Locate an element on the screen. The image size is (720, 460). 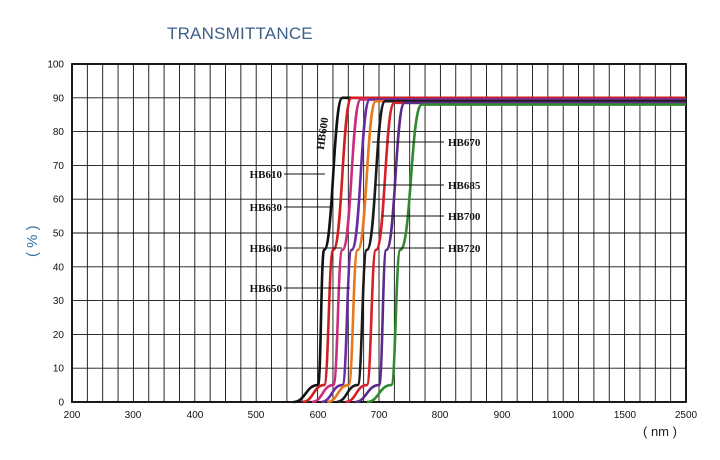
series-label-hb700: HB700 is located at coordinates (464, 217).